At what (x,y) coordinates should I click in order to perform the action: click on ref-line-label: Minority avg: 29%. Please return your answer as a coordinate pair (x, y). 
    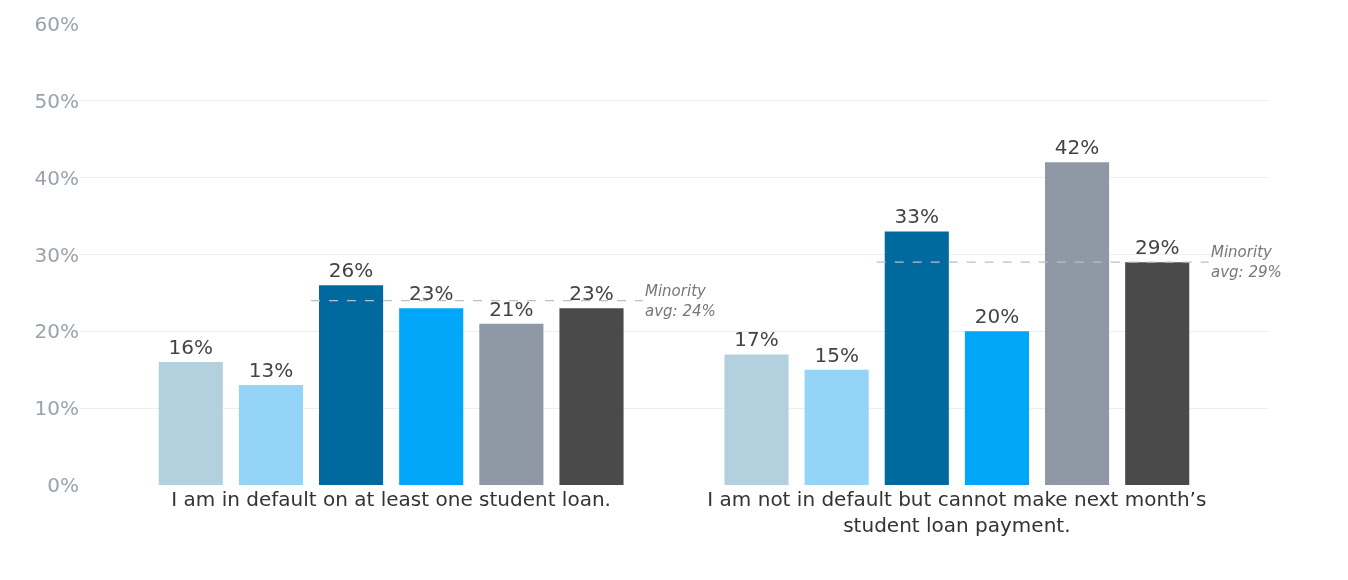
    Looking at the image, I should click on (1246, 262).